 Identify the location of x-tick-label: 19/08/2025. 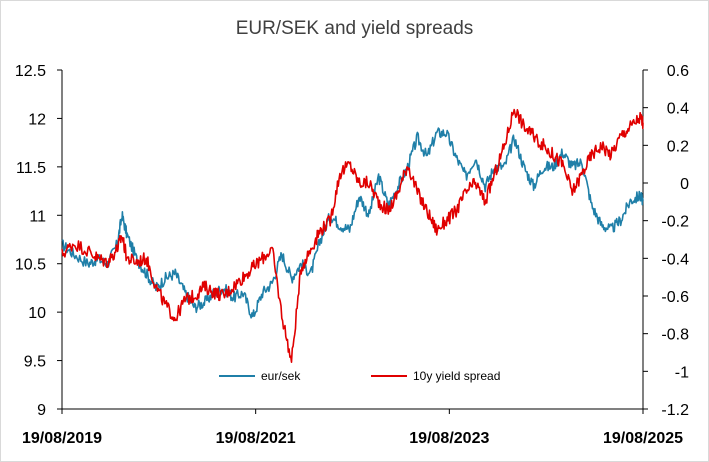
(643, 438).